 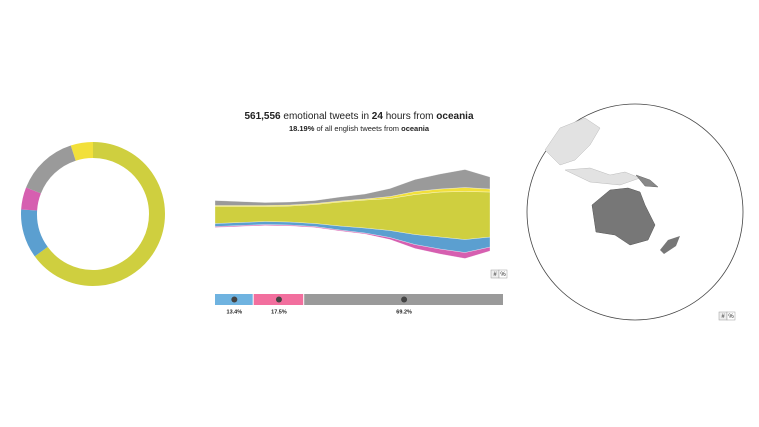 I want to click on subheadline-text: of all english tweets from, so click(x=357, y=128).